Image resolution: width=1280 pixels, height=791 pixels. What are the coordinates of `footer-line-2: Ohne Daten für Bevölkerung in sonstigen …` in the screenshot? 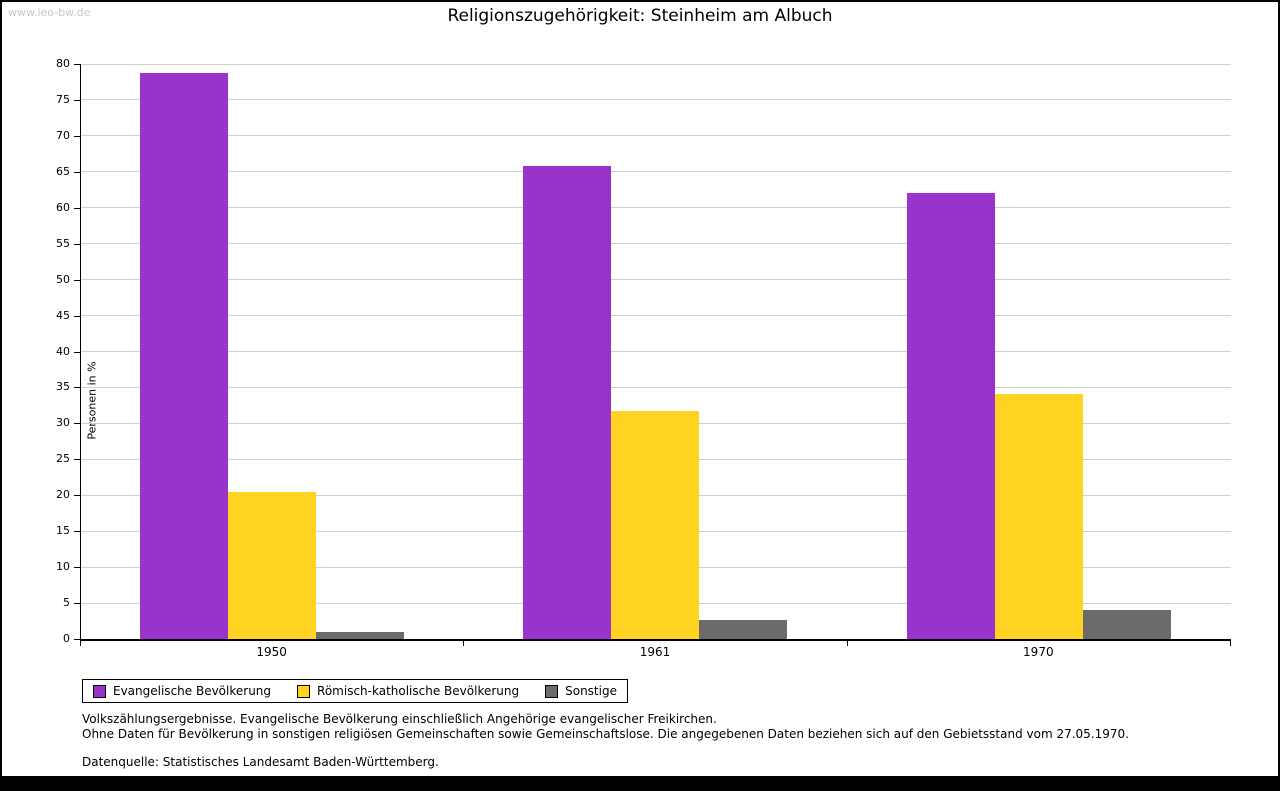 It's located at (605, 734).